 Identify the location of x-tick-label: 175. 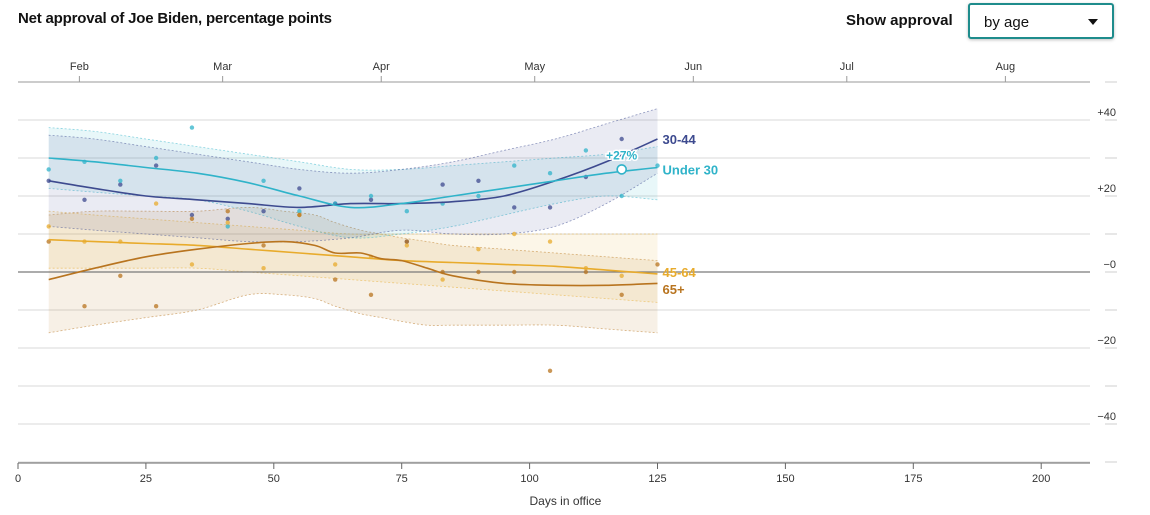
(913, 479).